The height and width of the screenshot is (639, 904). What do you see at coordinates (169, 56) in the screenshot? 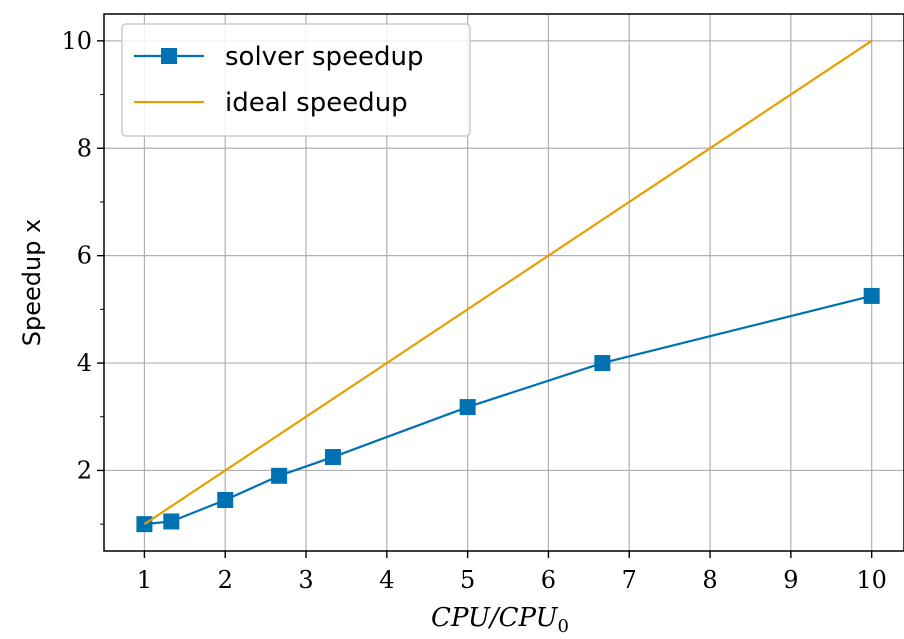
I see `legend-marker-solver-speedup` at bounding box center [169, 56].